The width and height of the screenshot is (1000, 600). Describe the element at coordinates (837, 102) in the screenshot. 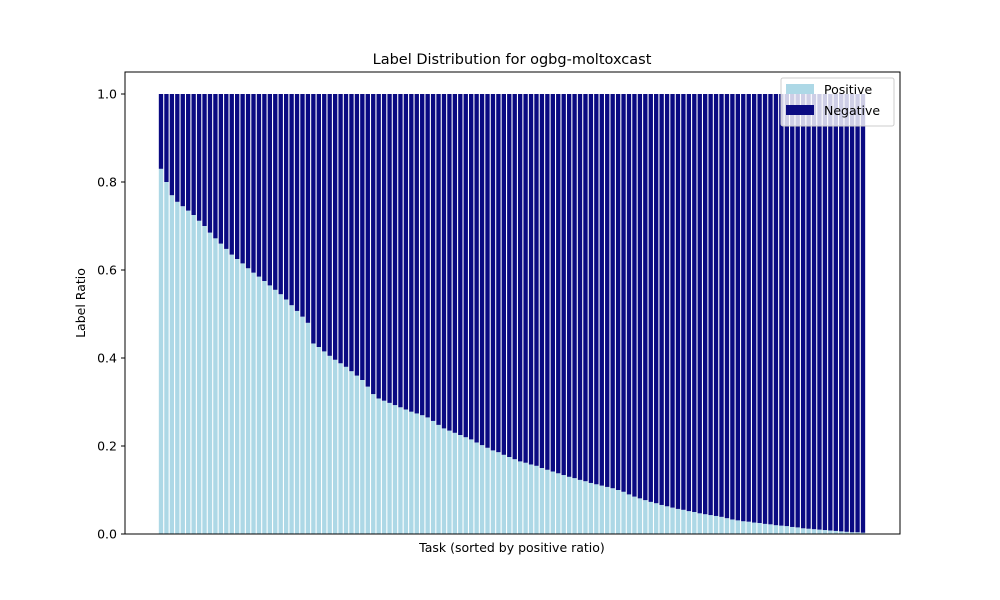

I see `legend: Positive Negative` at that location.